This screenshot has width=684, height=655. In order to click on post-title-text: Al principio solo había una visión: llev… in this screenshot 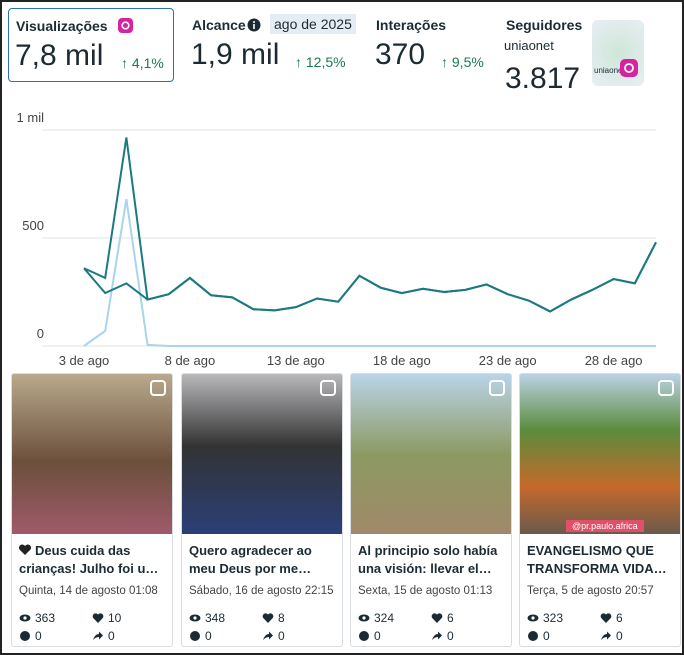, I will do `click(428, 559)`.